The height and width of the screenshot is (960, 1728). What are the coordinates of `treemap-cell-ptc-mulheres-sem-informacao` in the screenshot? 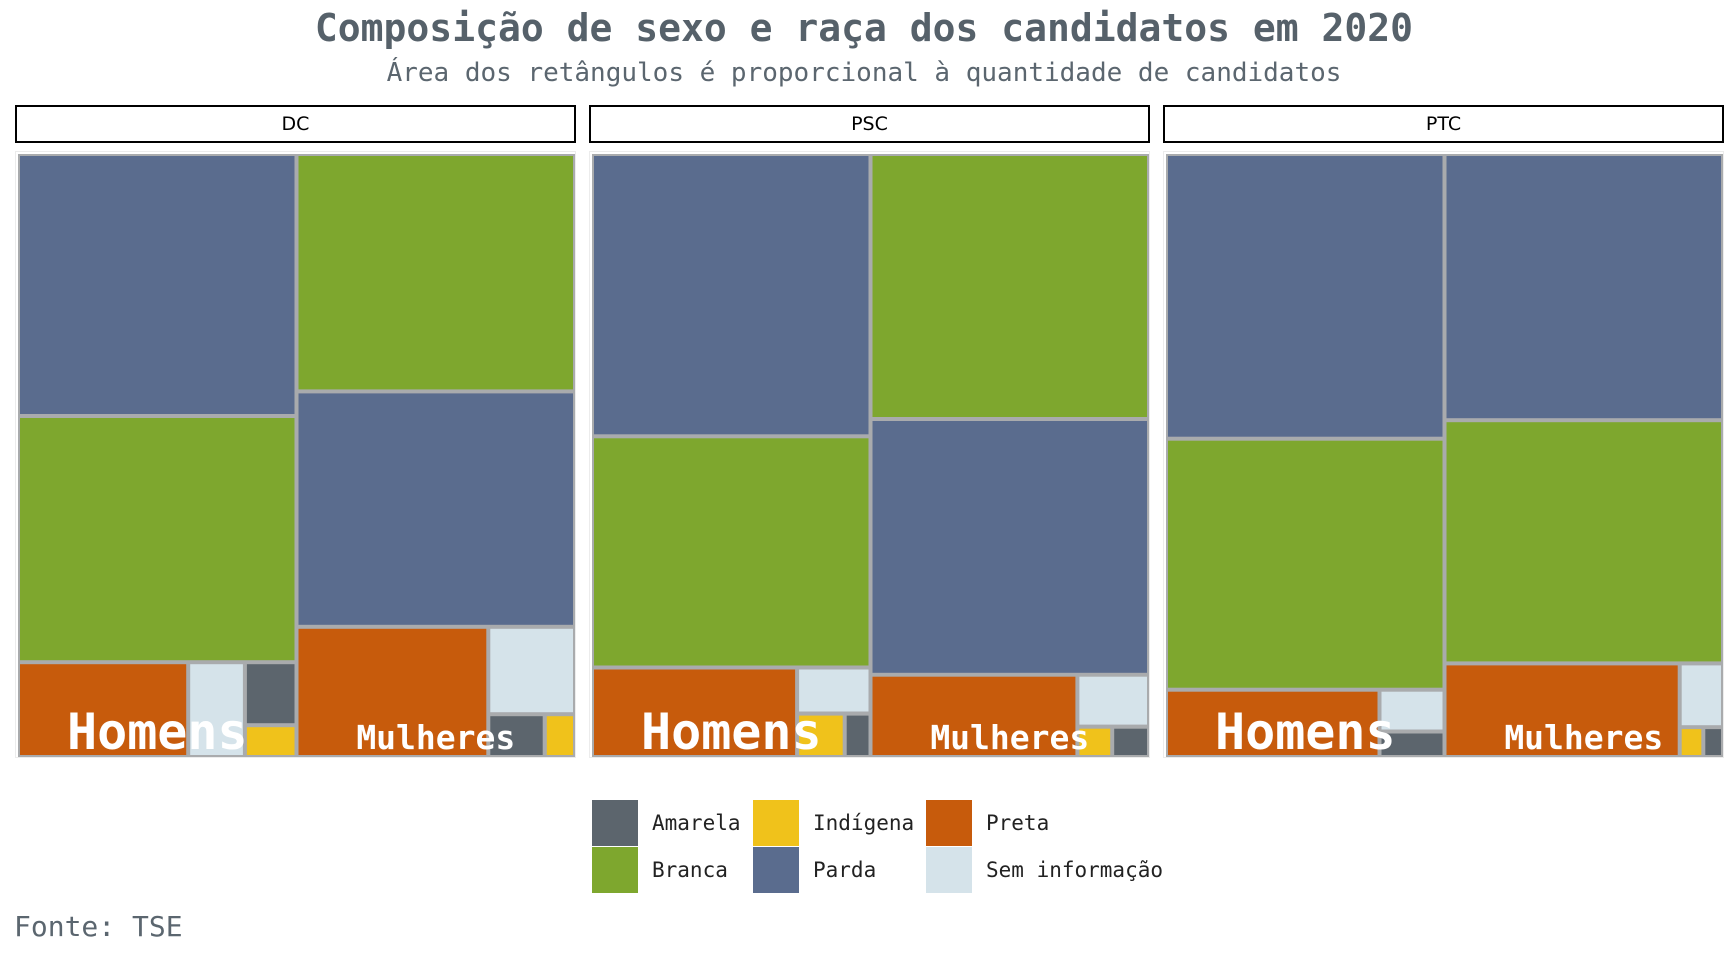 It's located at (1701, 695).